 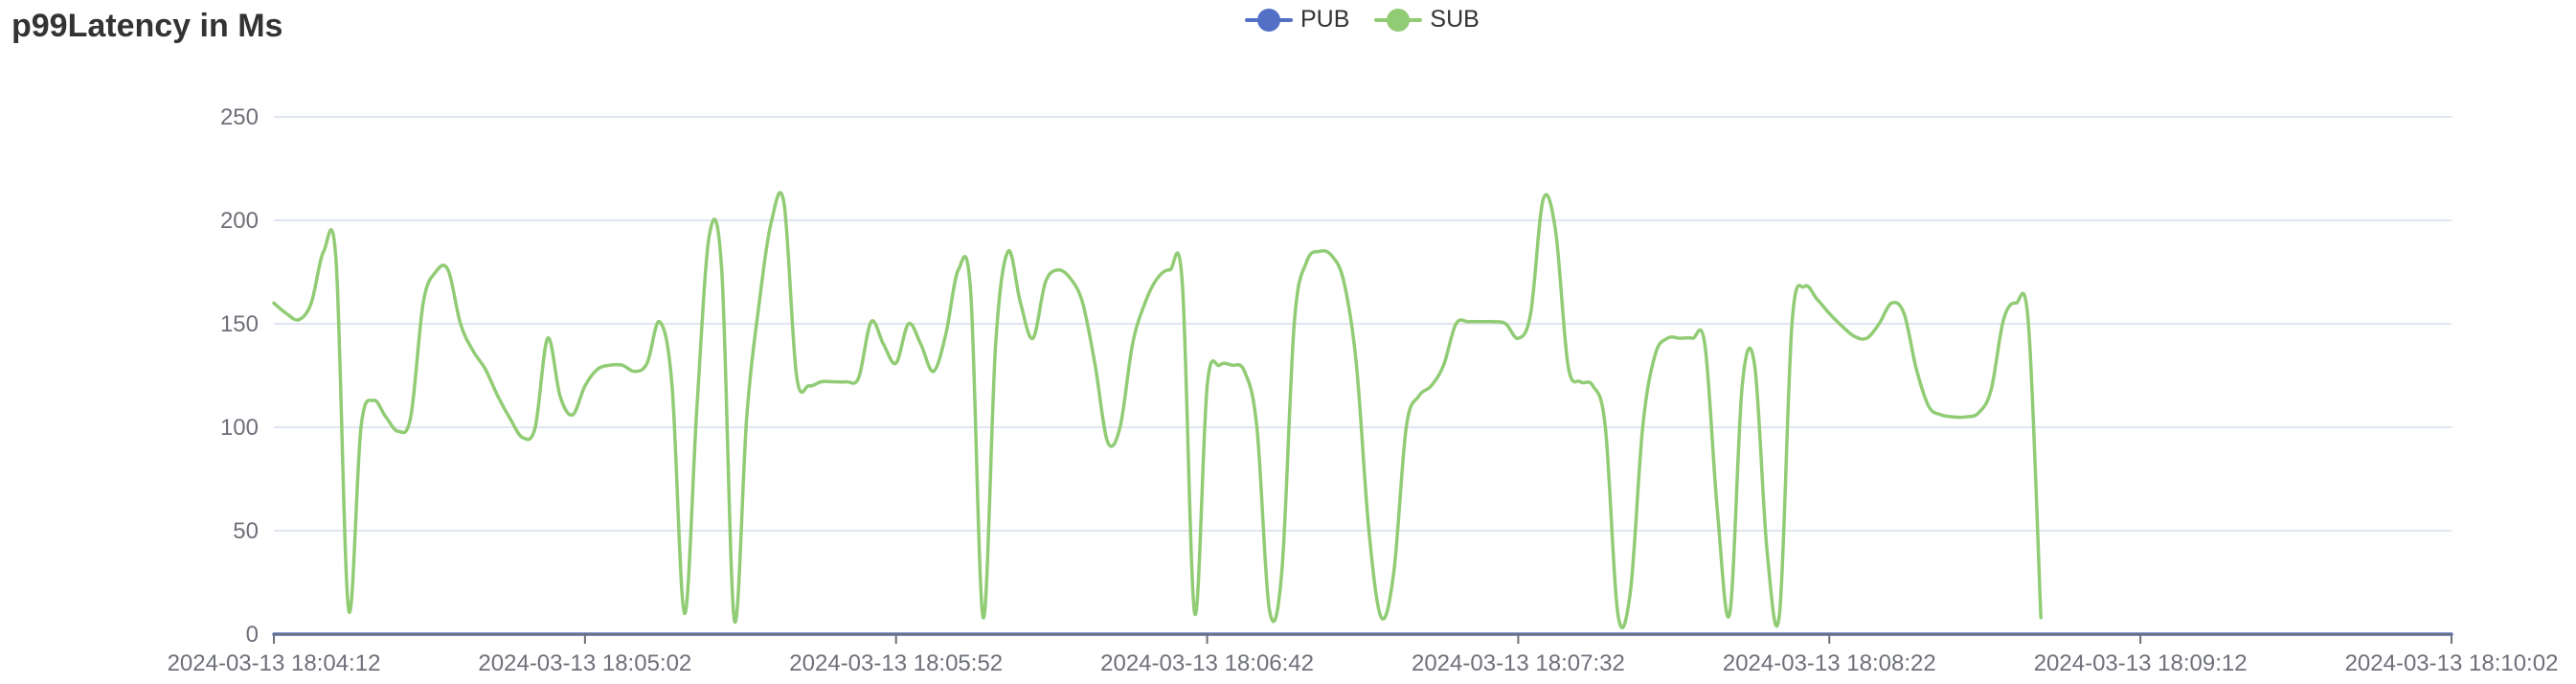 I want to click on legend-pub-label: PUB, so click(x=1325, y=19).